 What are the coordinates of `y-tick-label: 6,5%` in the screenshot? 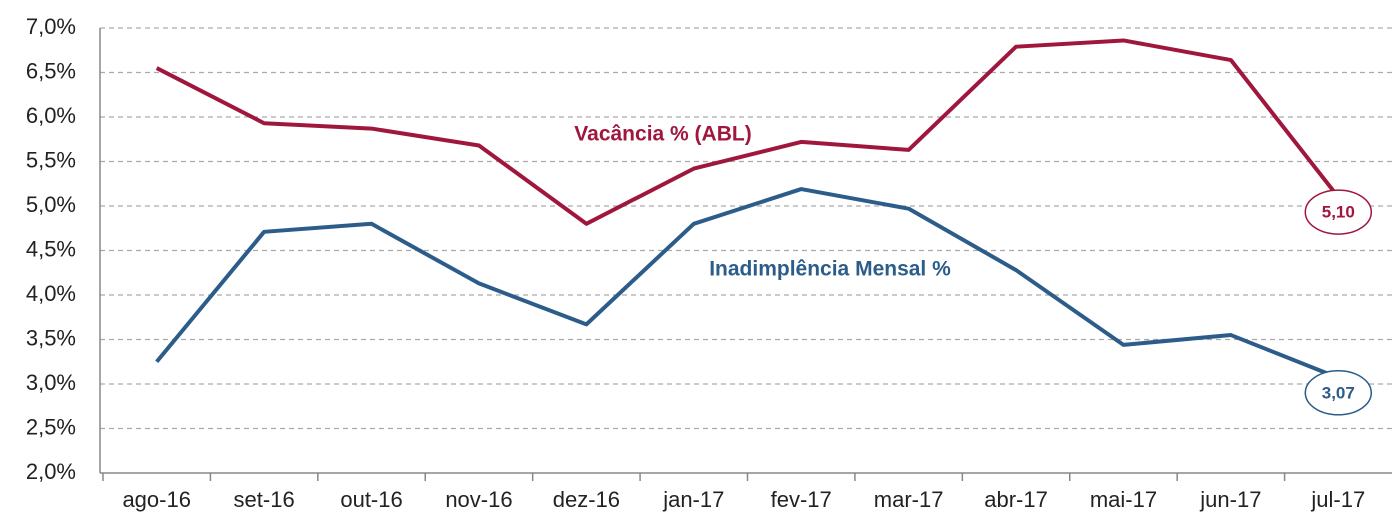 It's located at (51, 70).